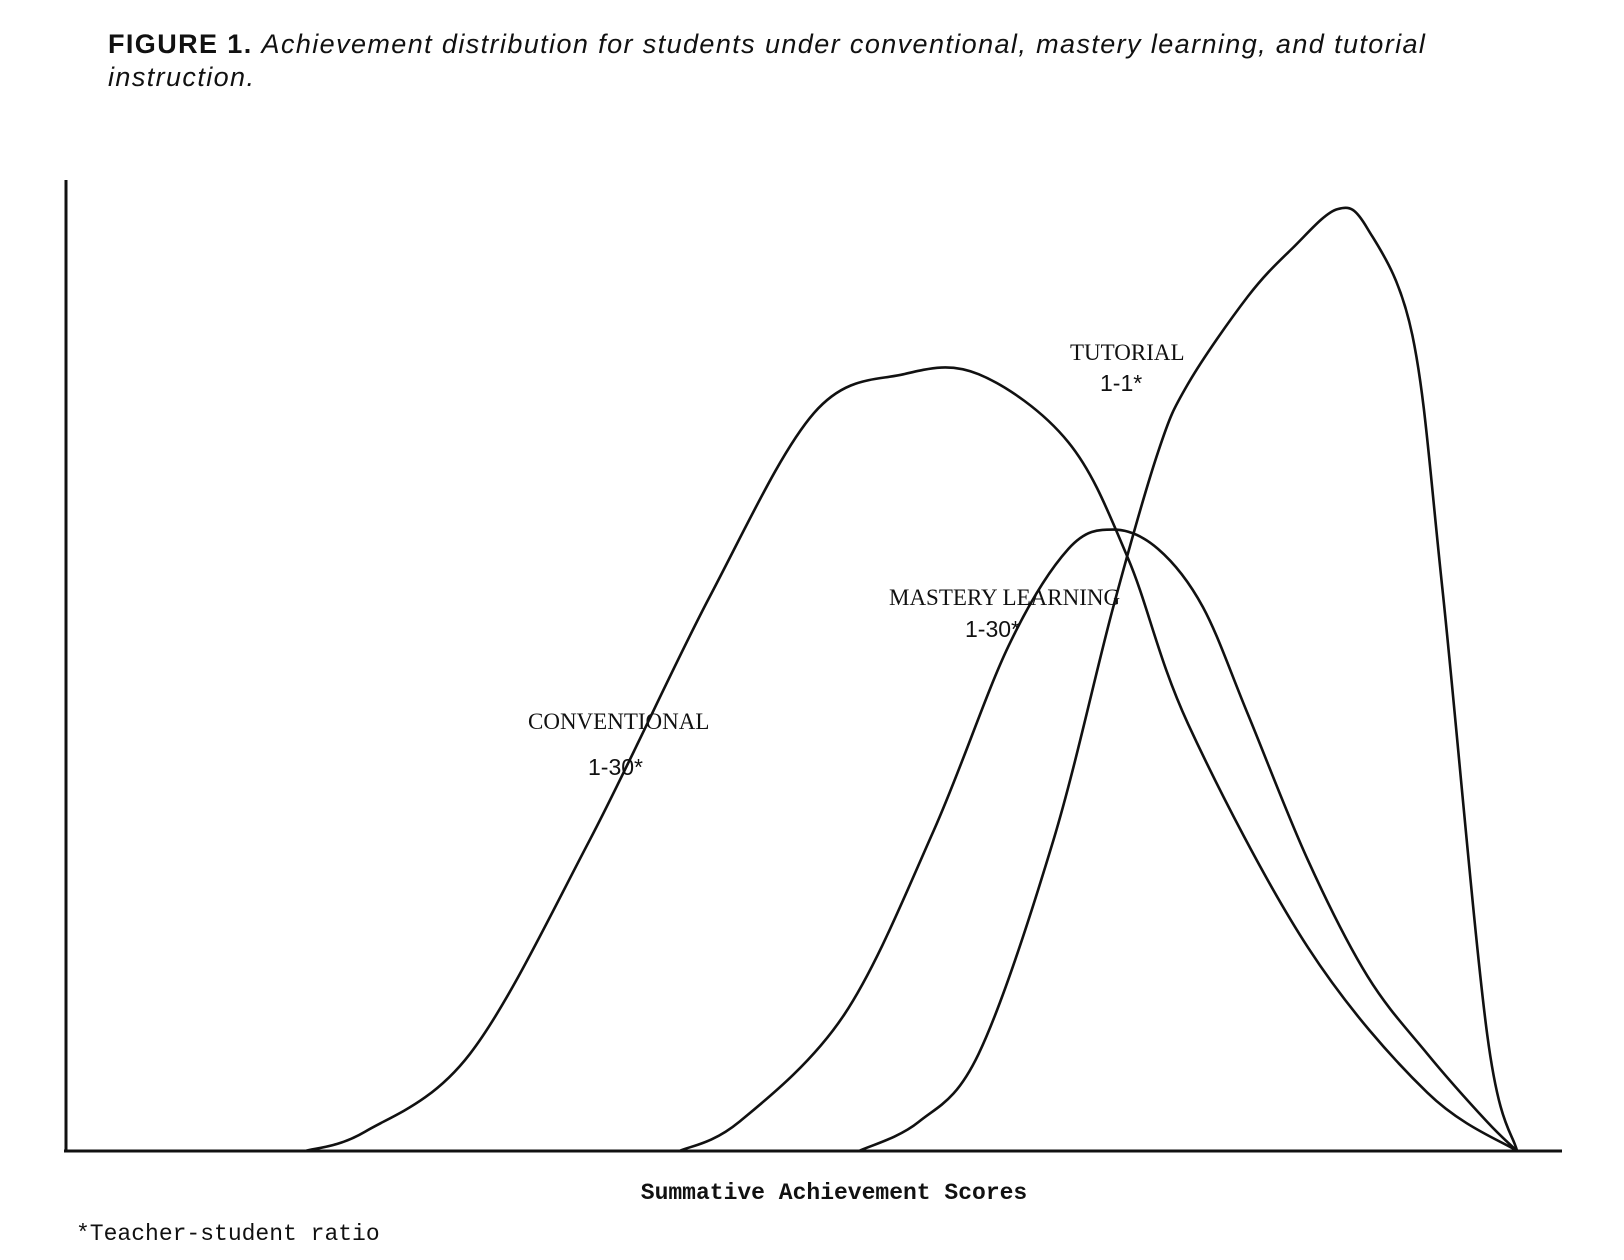  Describe the element at coordinates (1004, 597) in the screenshot. I see `series-label-mastery-learning: MASTERY LEARNING` at that location.